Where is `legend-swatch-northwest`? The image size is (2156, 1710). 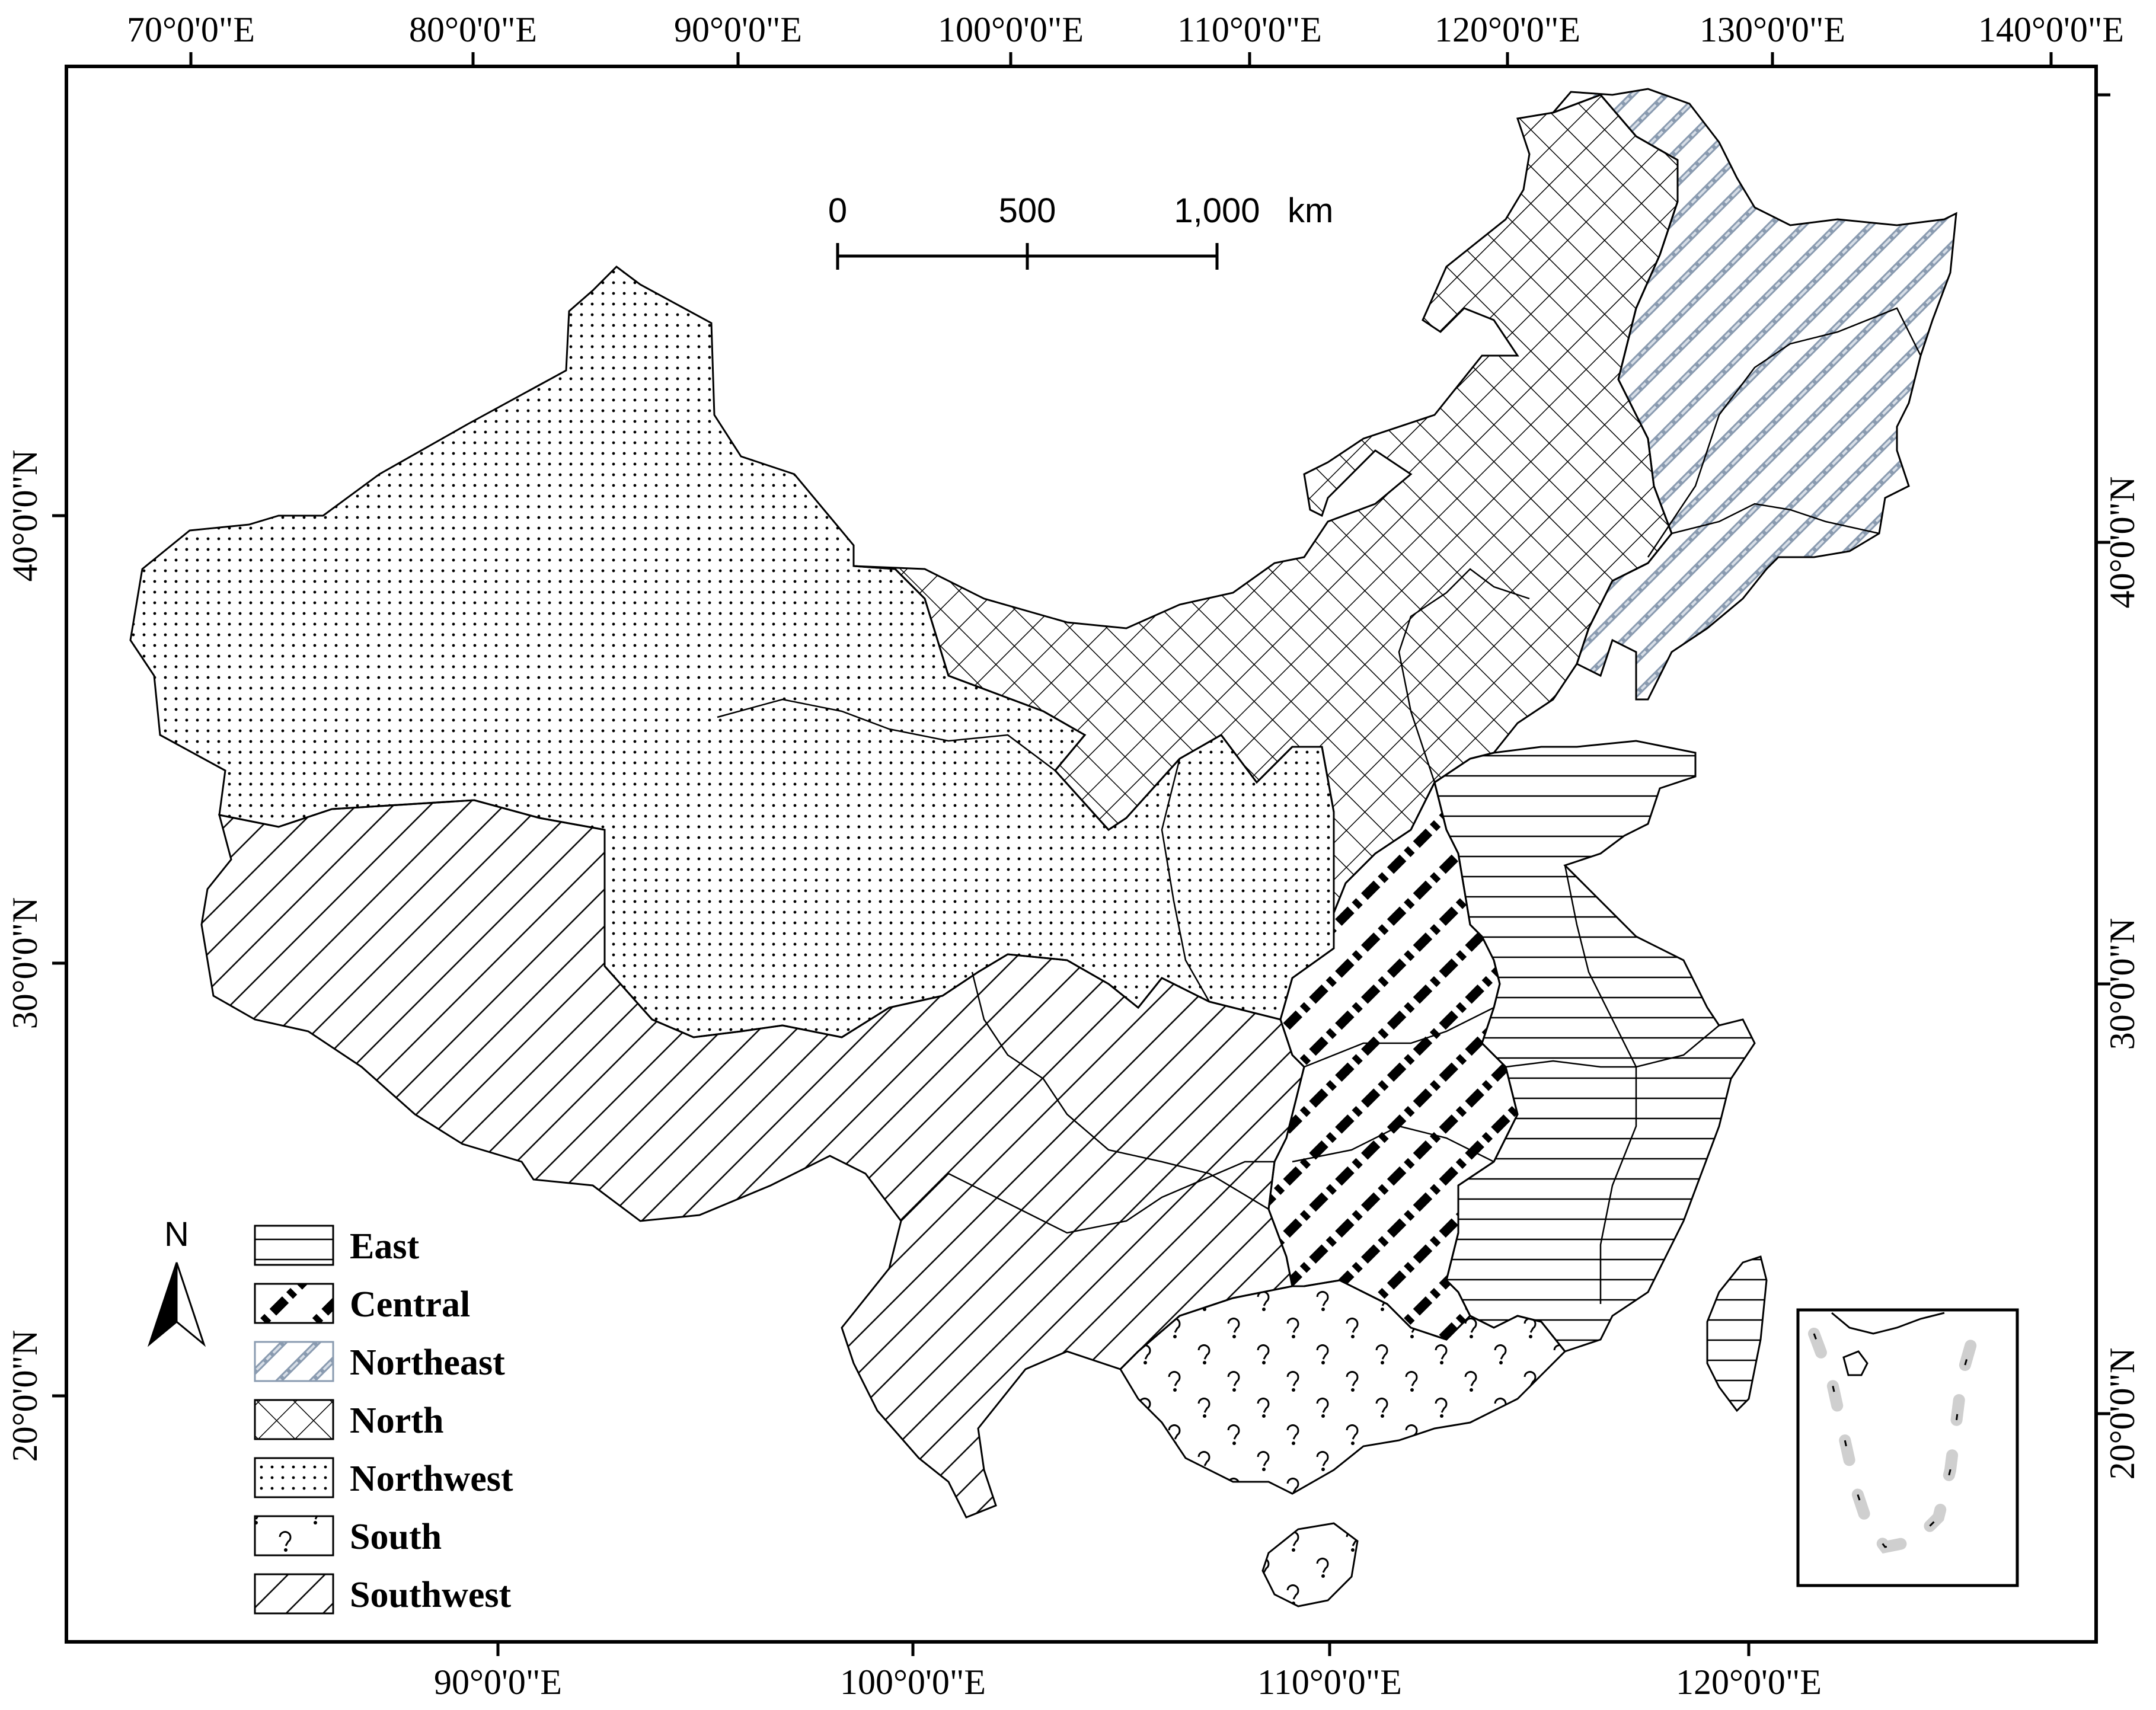 legend-swatch-northwest is located at coordinates (294, 1477).